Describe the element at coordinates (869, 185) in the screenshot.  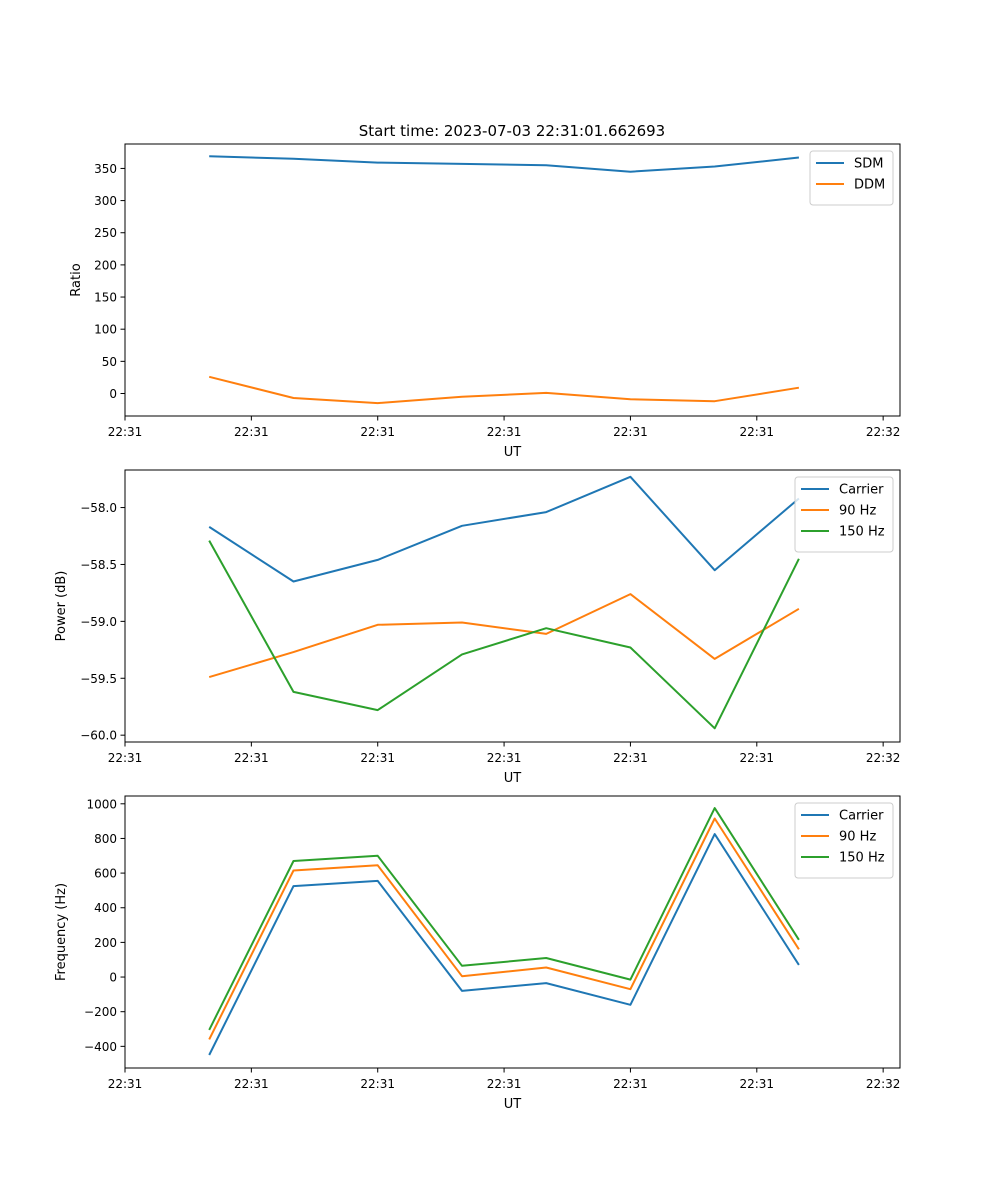
I see `legend-label: DDM` at that location.